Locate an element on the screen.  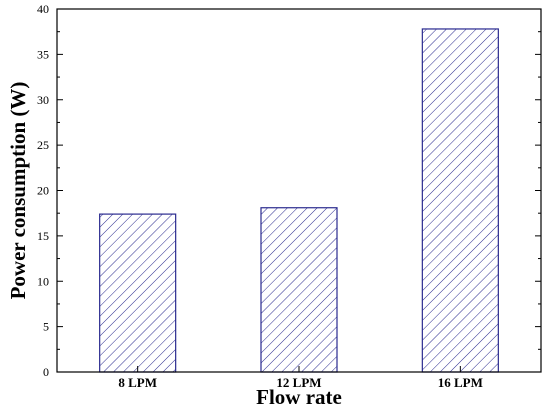
x-axis-title: Flow rate is located at coordinates (299, 397).